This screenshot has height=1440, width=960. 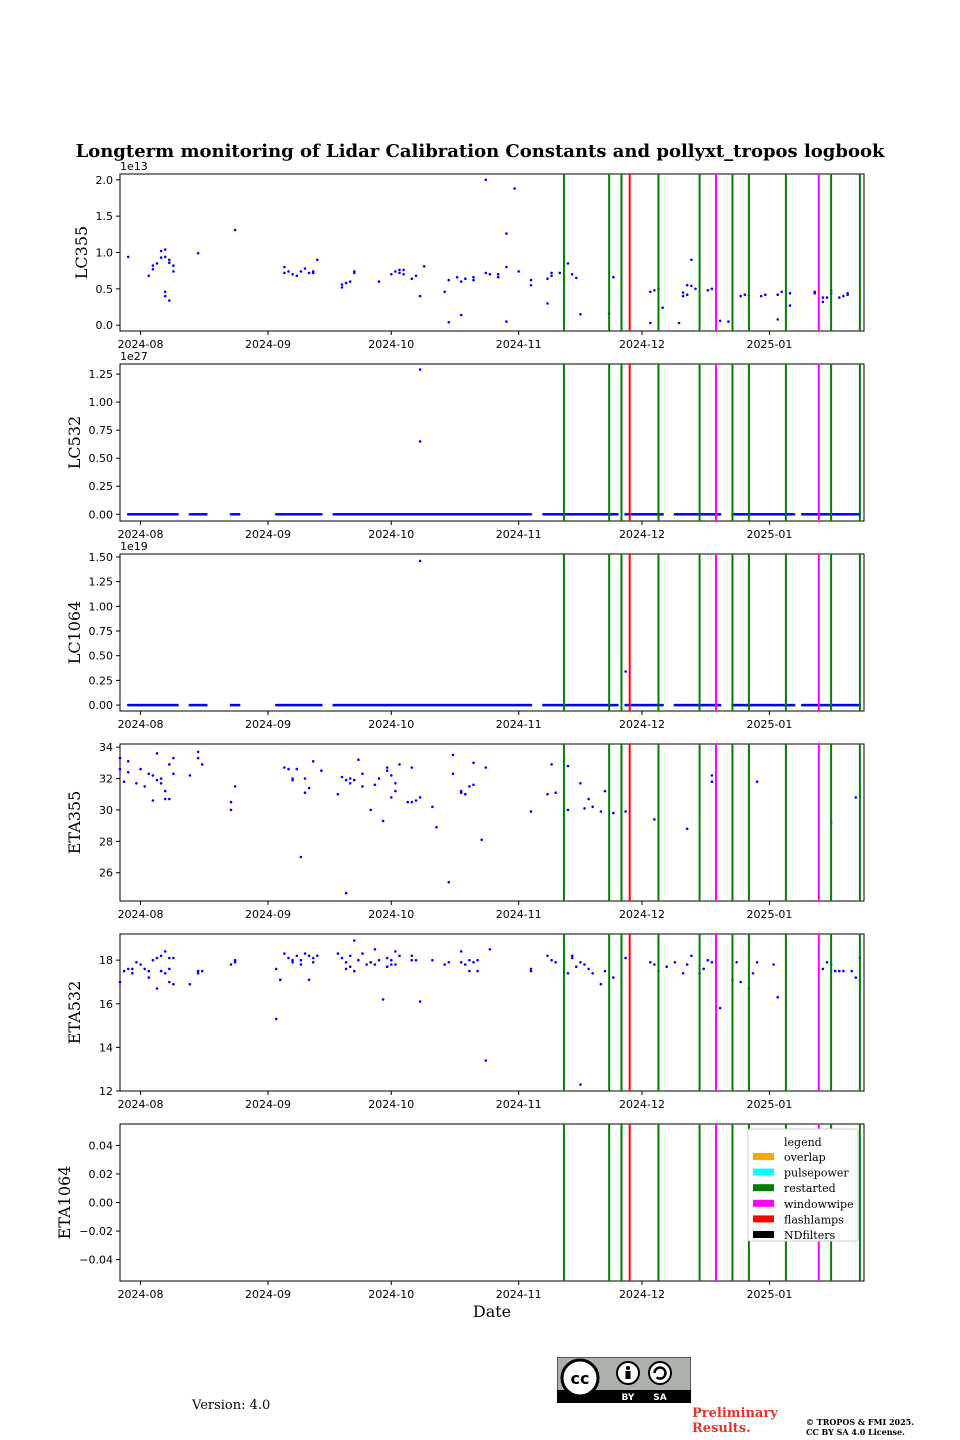 I want to click on legend-swatch-overlap, so click(x=763, y=1156).